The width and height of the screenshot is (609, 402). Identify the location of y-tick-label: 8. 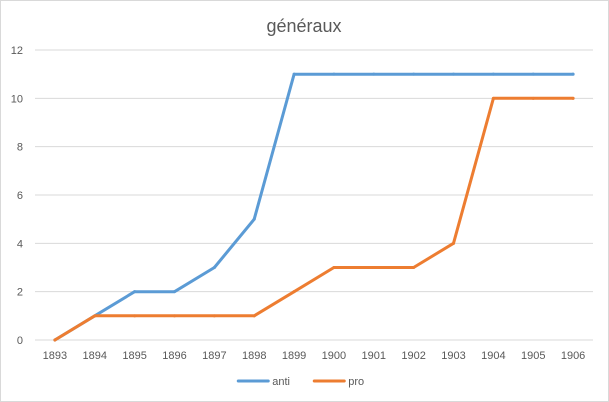
(20, 148).